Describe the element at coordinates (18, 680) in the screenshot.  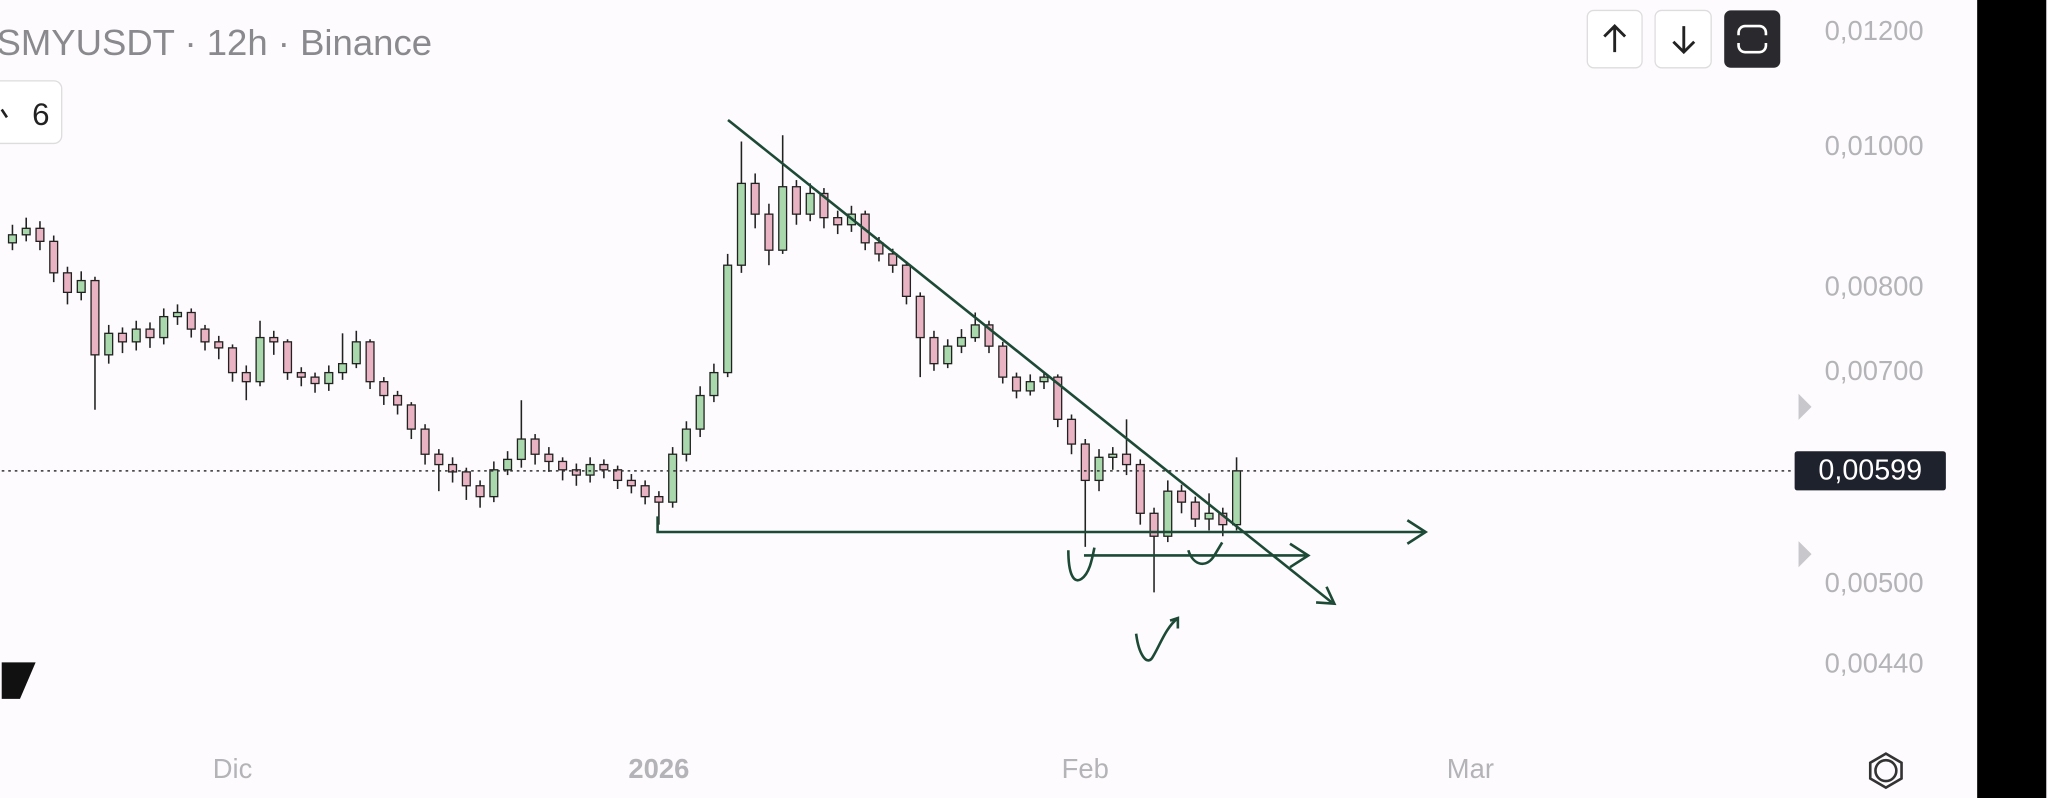
I see `logo` at that location.